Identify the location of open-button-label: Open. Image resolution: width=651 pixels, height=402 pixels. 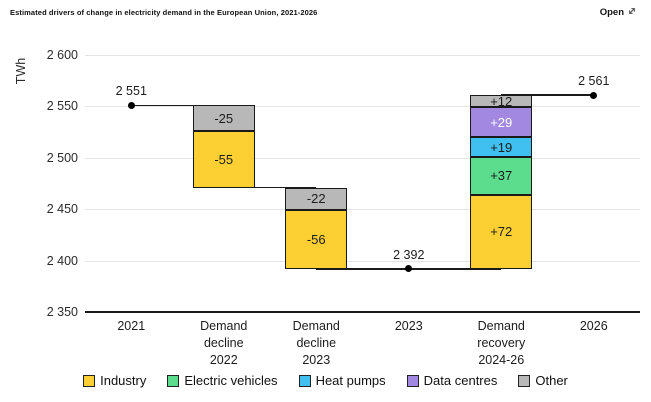
(611, 12).